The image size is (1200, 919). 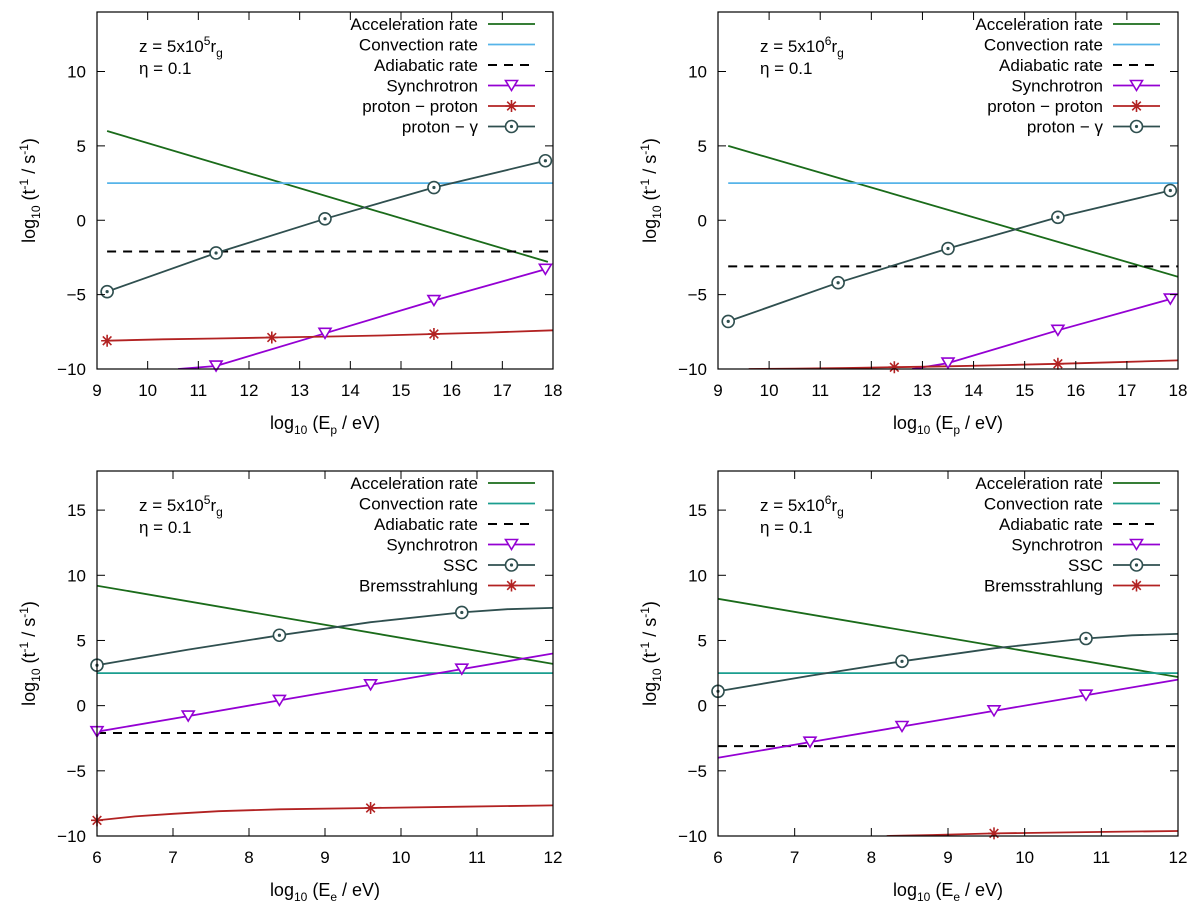 I want to click on legend-label-3: Adiabatic rate, so click(x=426, y=65).